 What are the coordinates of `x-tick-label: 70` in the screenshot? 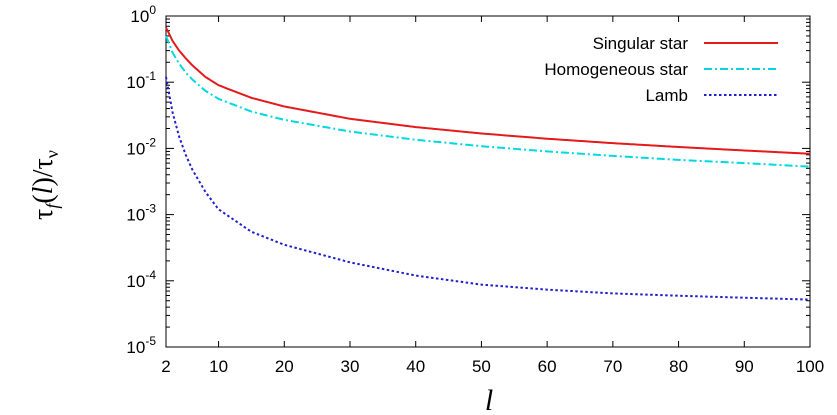 It's located at (612, 366).